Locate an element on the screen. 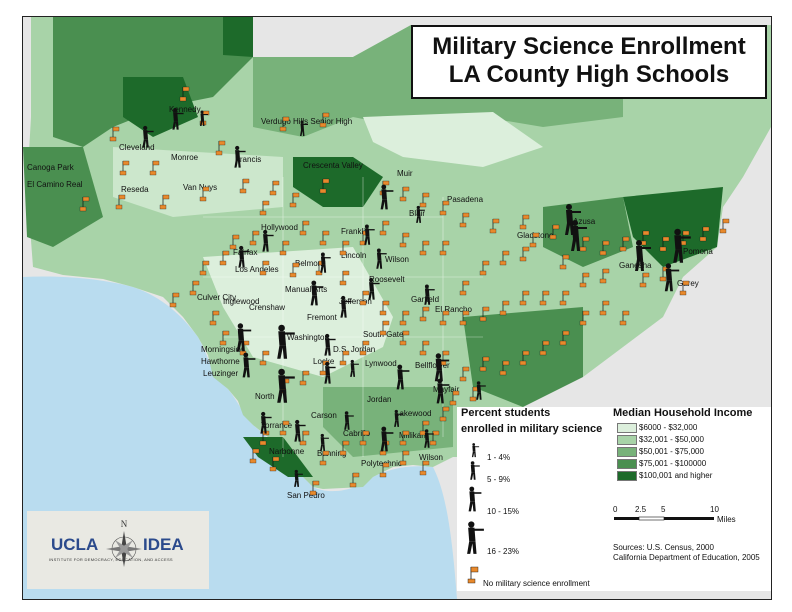  school-label: Fremont is located at coordinates (322, 317).